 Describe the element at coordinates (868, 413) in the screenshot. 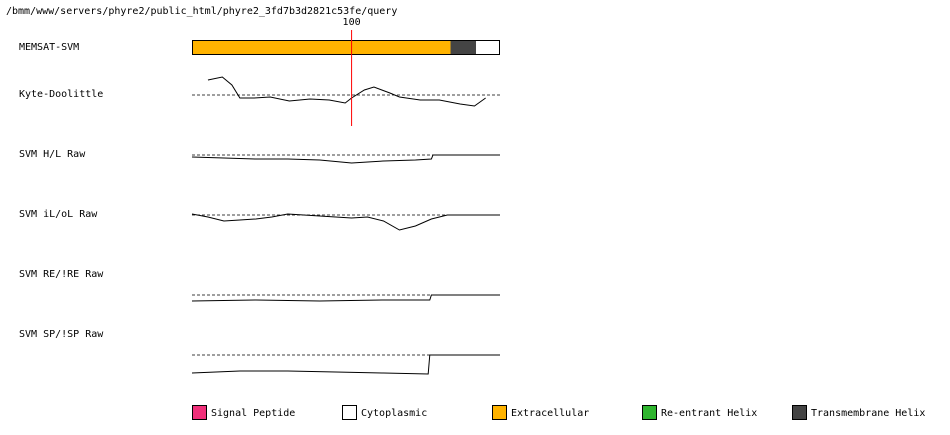

I see `legend-label: Transmembrane Helix` at that location.